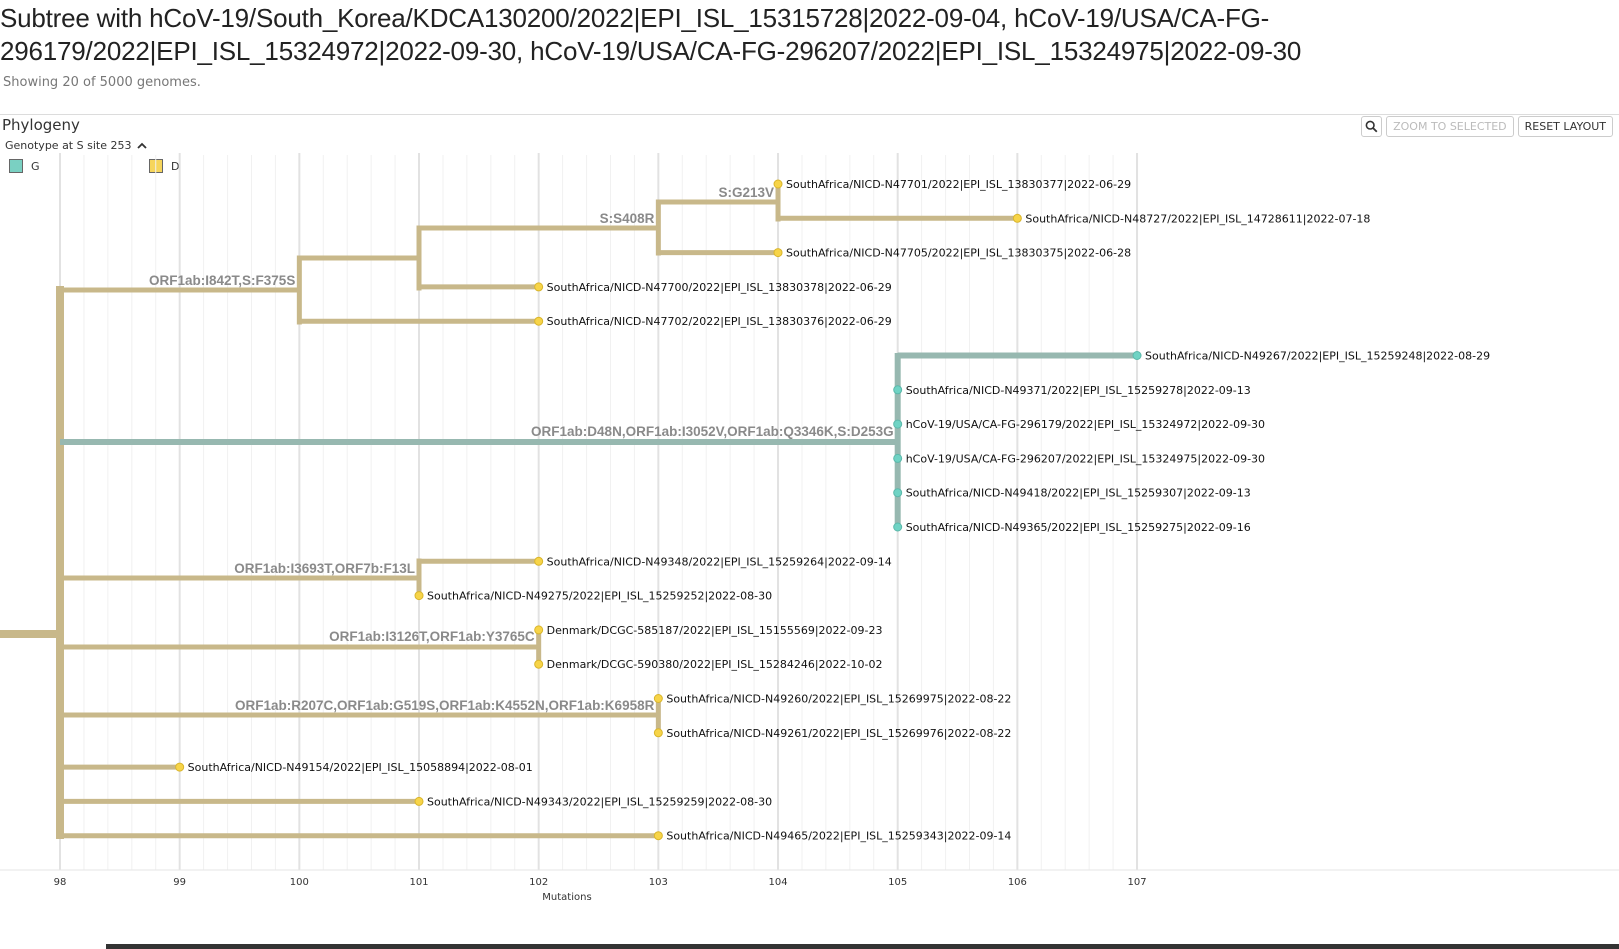 Image resolution: width=1619 pixels, height=949 pixels. I want to click on legend-label-d: D, so click(175, 166).